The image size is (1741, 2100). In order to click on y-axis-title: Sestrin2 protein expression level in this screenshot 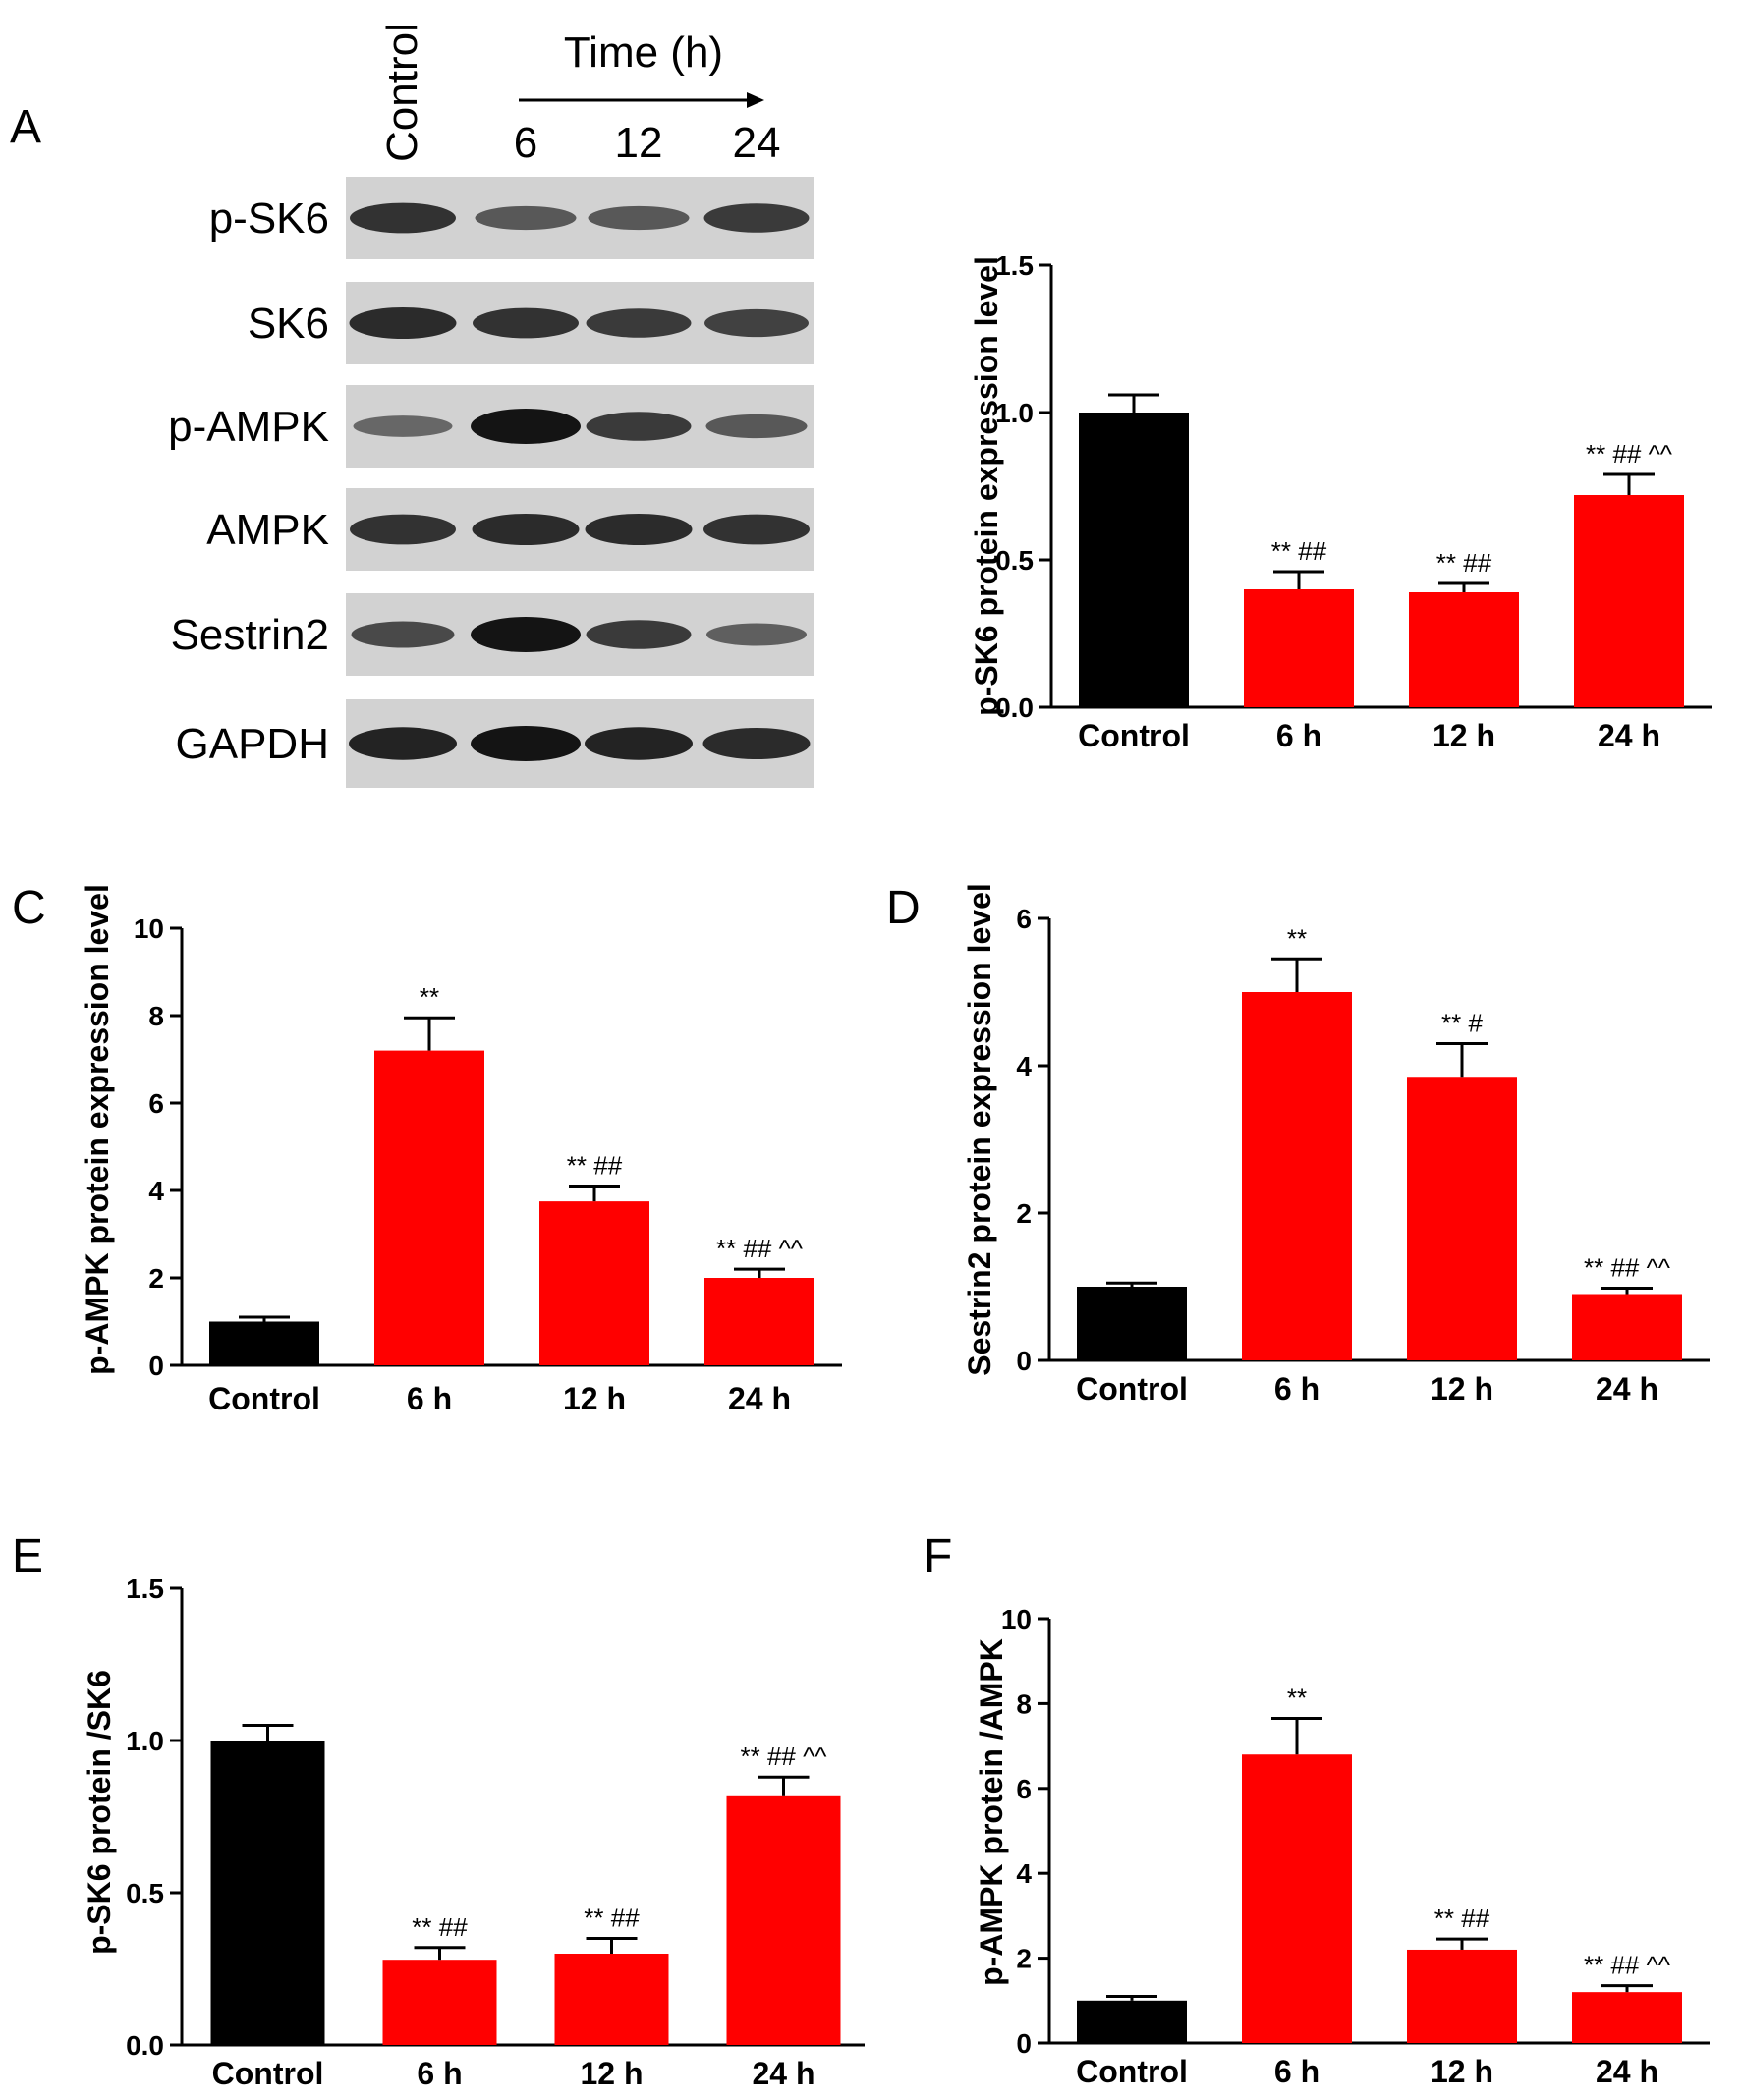, I will do `click(979, 1129)`.